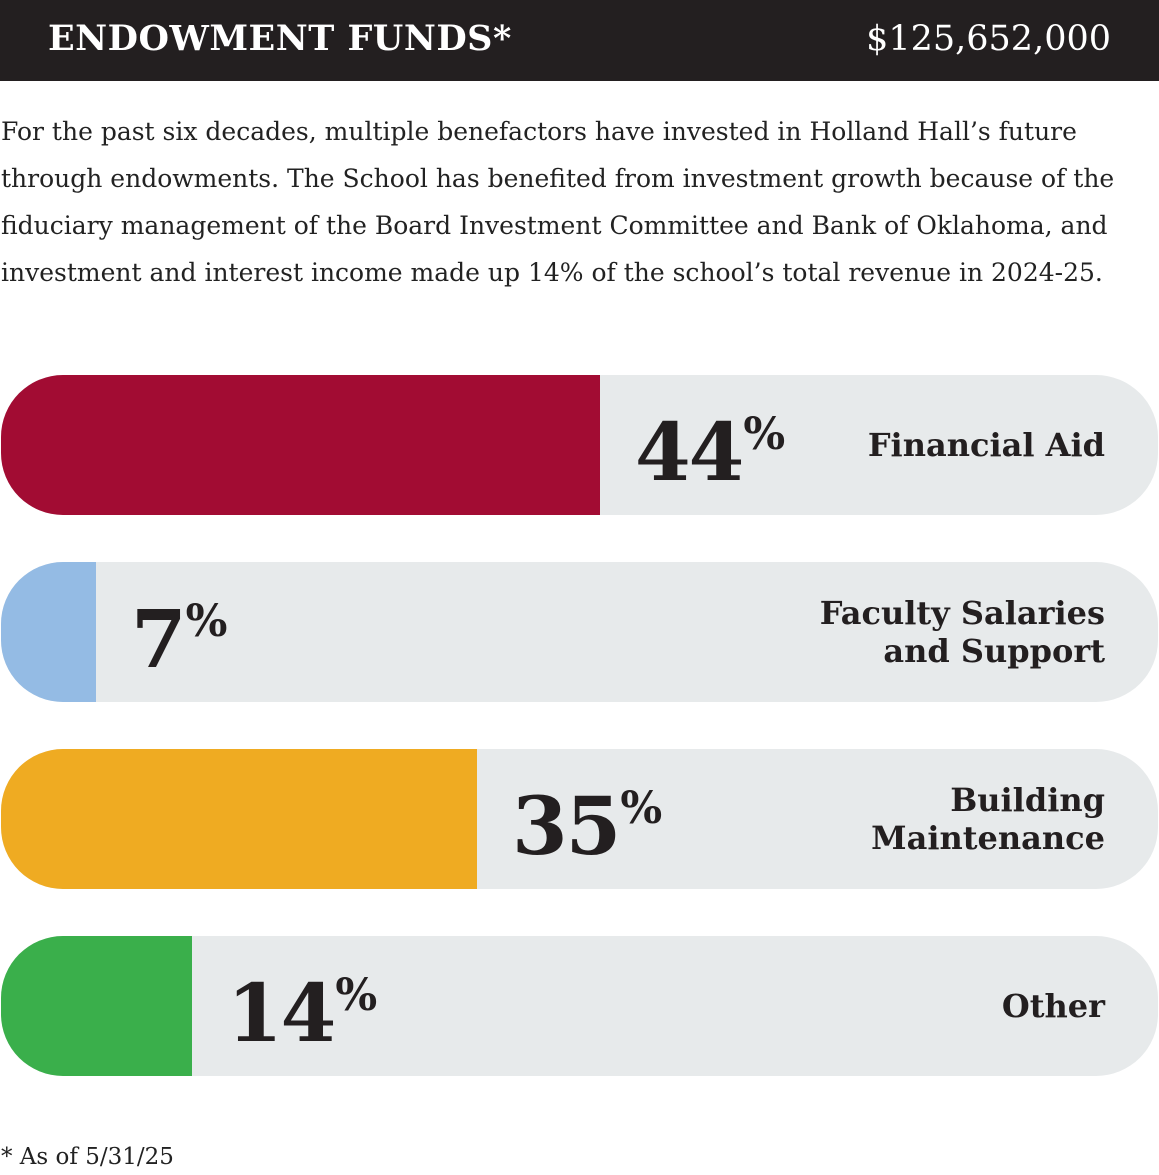 This screenshot has height=1175, width=1159. Describe the element at coordinates (579, 1006) in the screenshot. I see `bar-track: 14% Other` at that location.